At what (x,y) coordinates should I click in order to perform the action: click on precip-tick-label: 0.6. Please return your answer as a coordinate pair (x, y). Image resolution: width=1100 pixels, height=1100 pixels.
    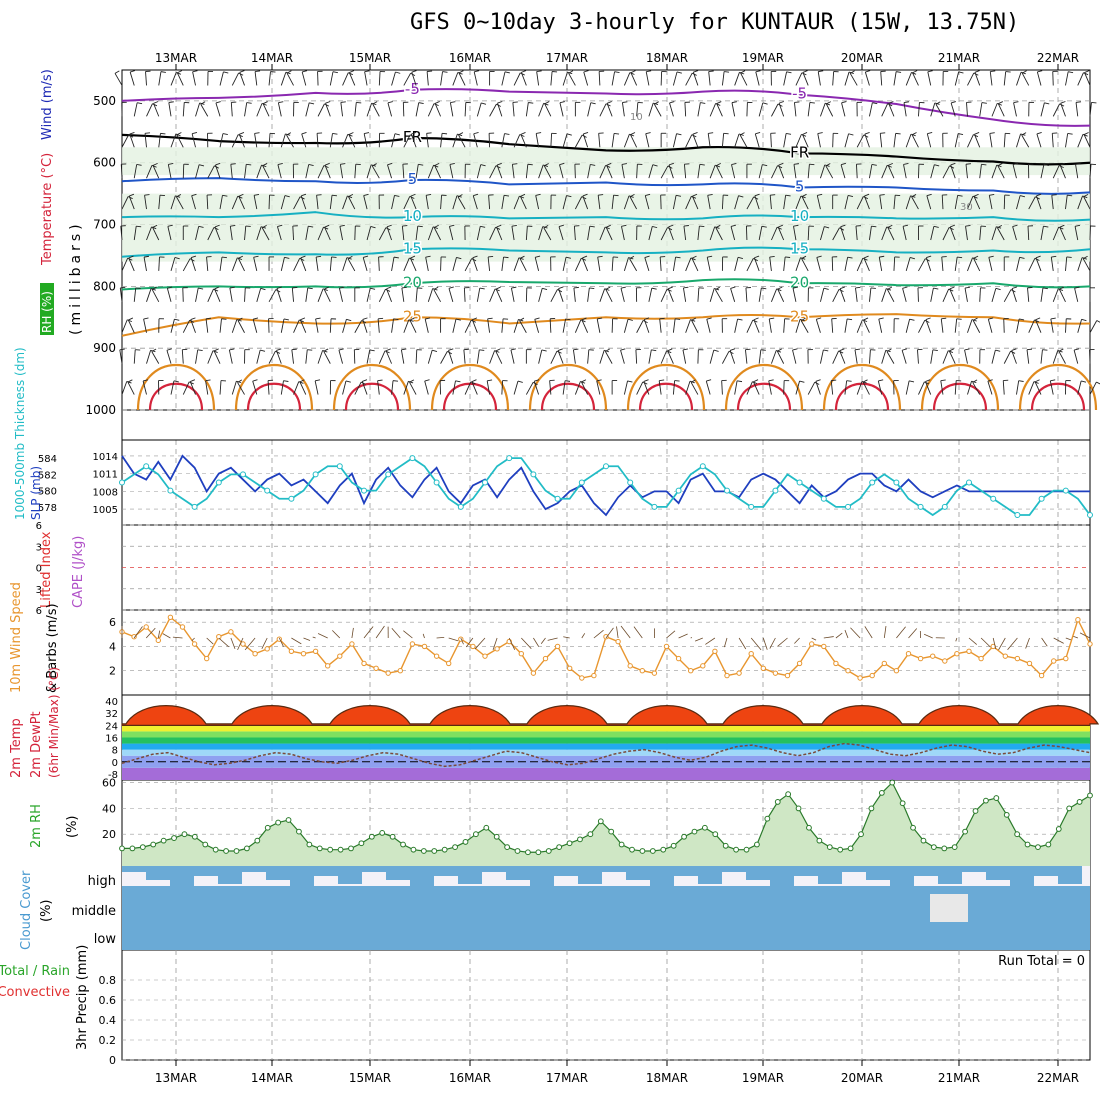
    Looking at the image, I should click on (108, 1000).